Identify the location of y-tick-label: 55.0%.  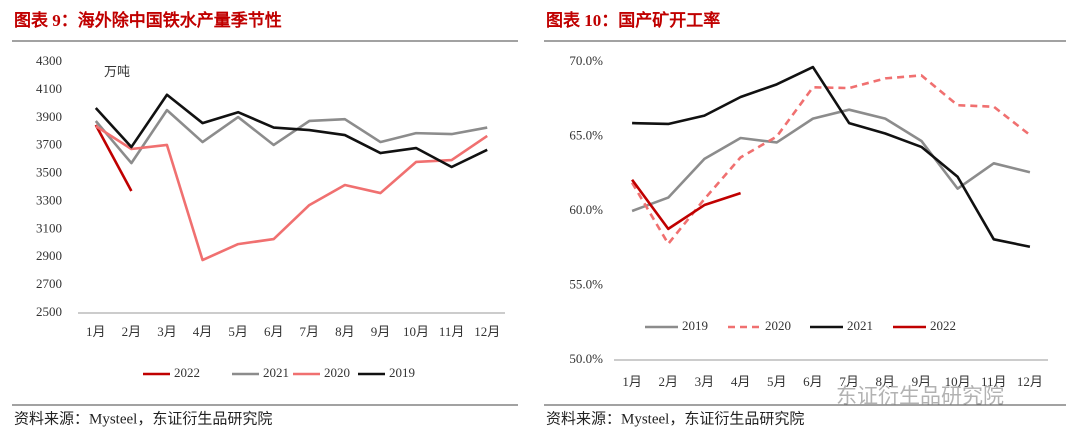
(586, 283).